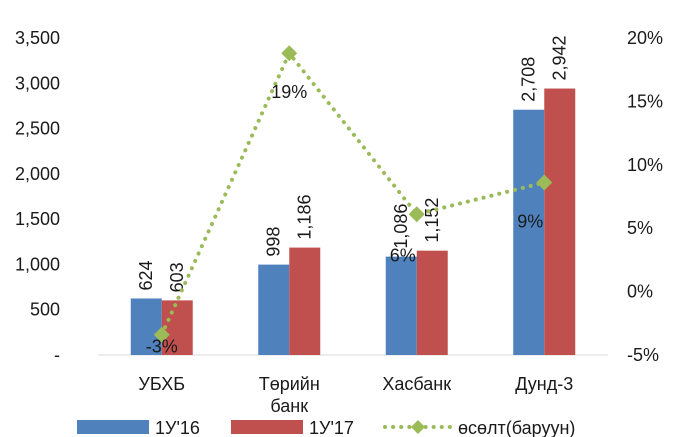  I want to click on category-labels: УБХБ Төрийн банк Хасбанк Дунд-3, so click(355, 395).